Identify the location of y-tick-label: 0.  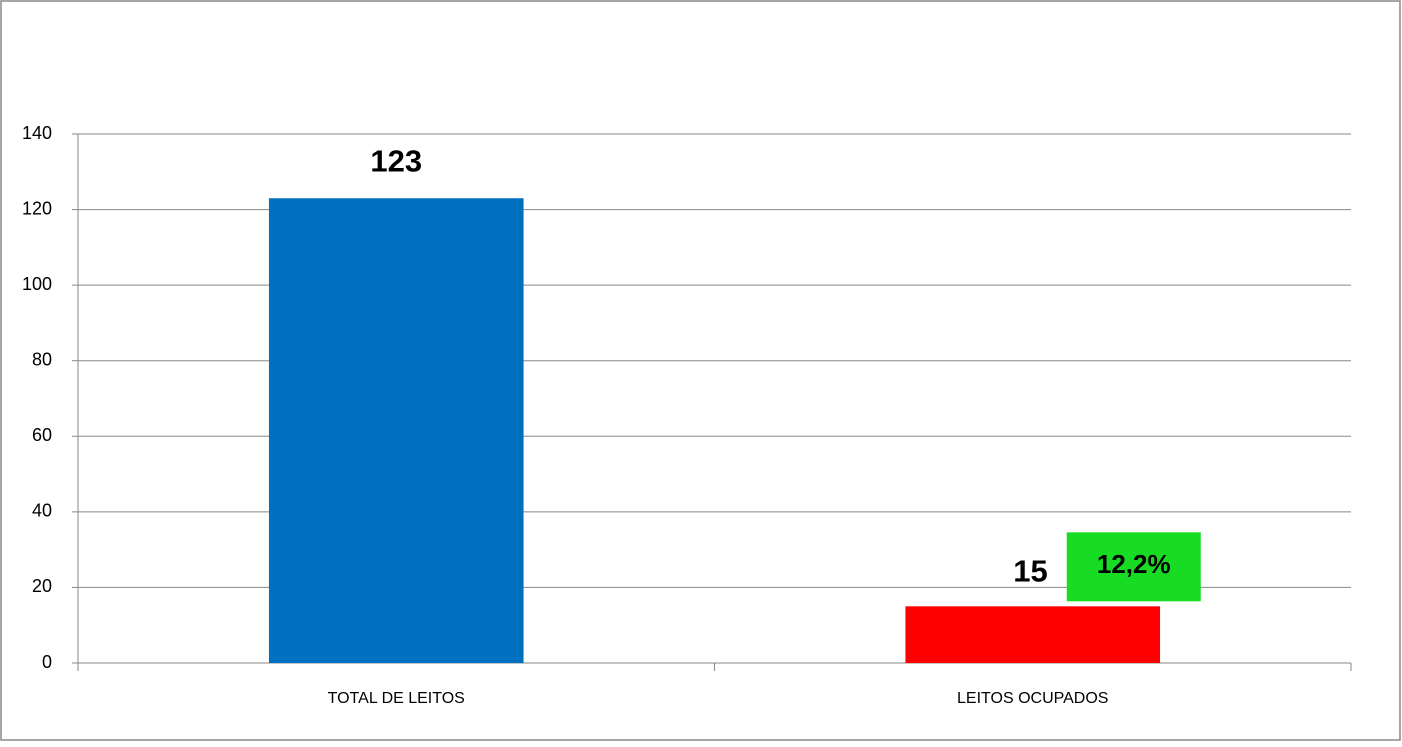
(47, 662).